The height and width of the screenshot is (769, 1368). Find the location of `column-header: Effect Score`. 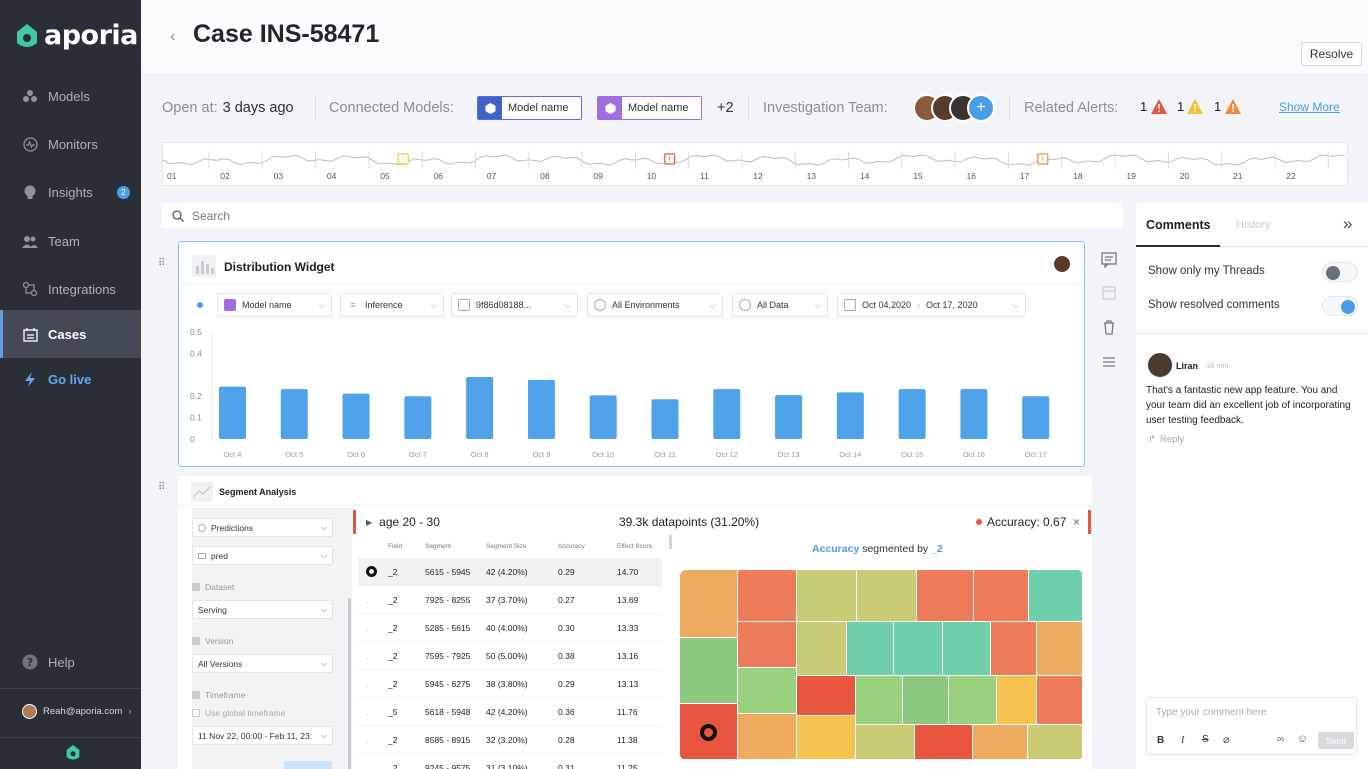

column-header: Effect Score is located at coordinates (635, 546).